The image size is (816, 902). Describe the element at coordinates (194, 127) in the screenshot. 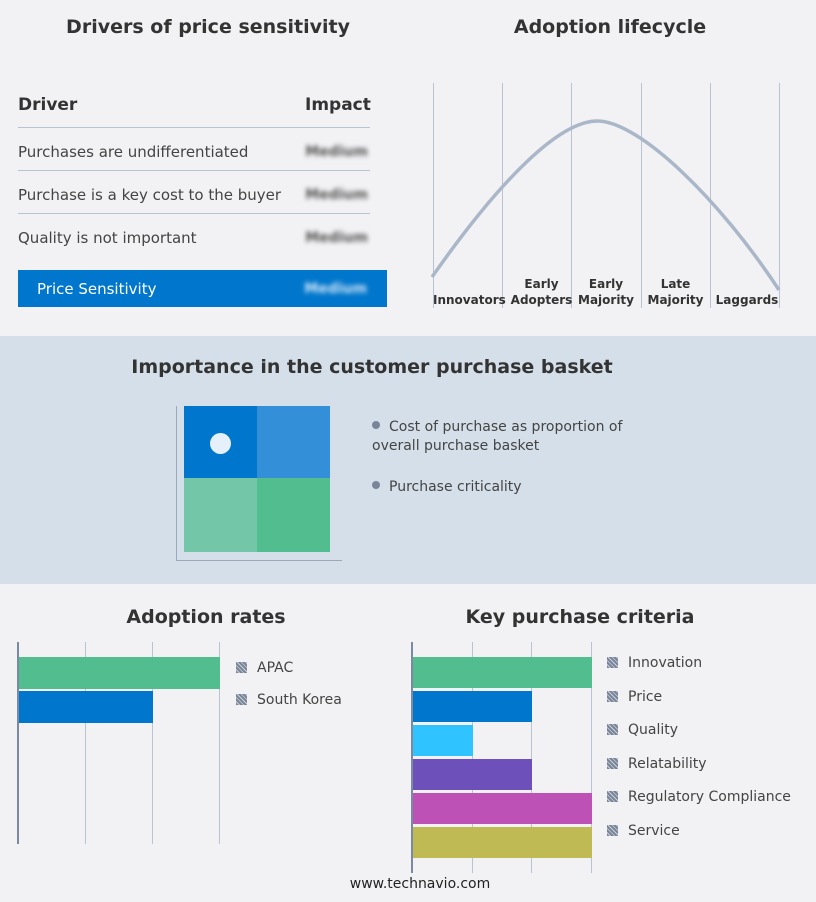

I see `divider` at that location.